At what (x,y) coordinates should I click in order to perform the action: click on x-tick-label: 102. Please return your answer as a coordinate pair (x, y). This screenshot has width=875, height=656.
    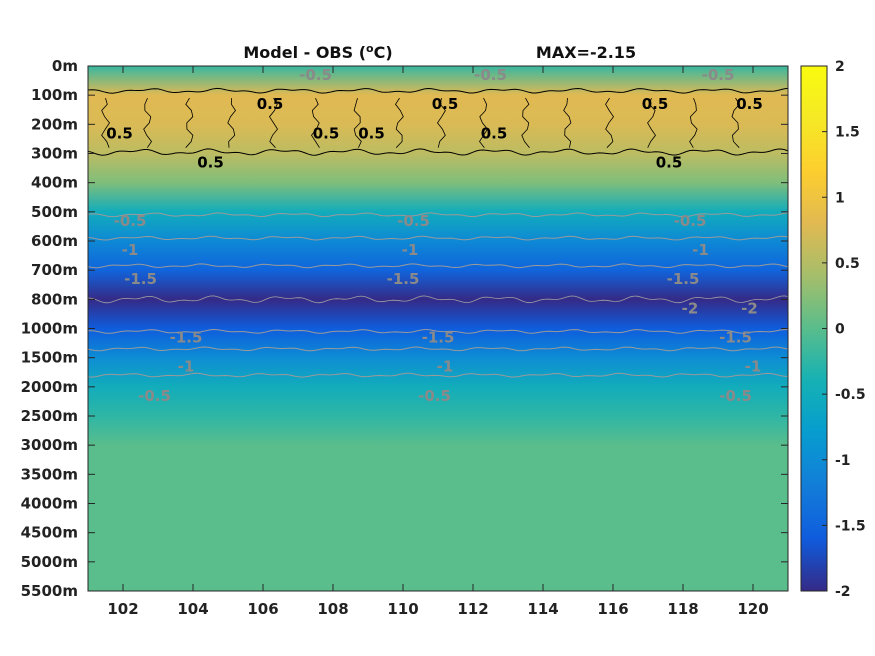
    Looking at the image, I should click on (122, 609).